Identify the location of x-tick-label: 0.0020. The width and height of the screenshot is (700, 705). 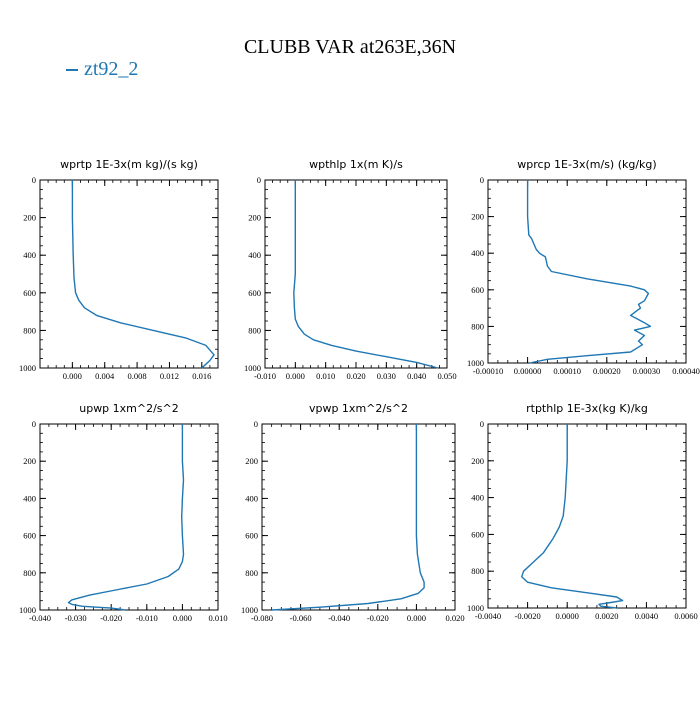
(606, 616).